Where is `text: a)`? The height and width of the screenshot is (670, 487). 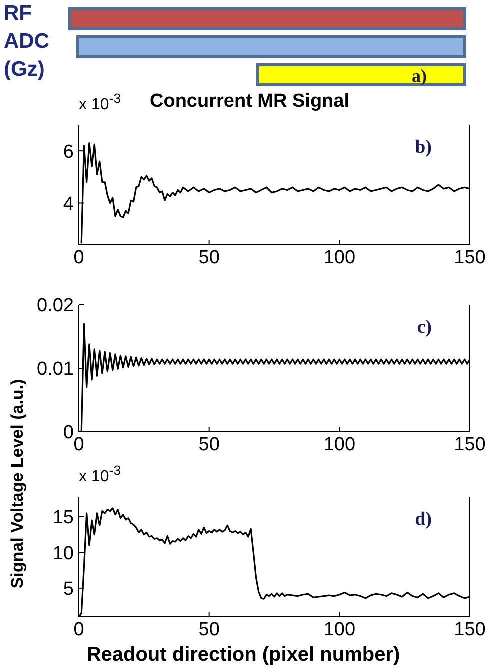 text: a) is located at coordinates (419, 76).